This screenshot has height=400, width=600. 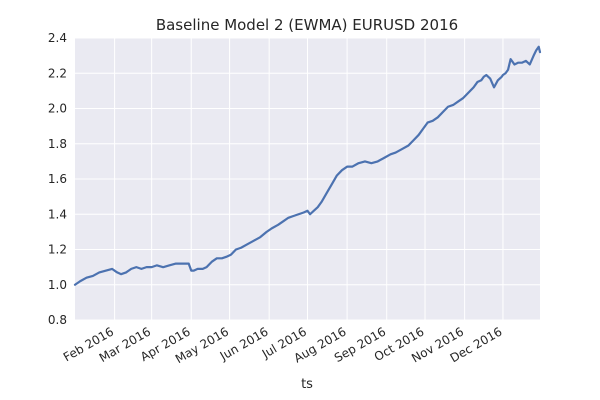 I want to click on y-tick-label: 1.2, so click(x=57, y=250).